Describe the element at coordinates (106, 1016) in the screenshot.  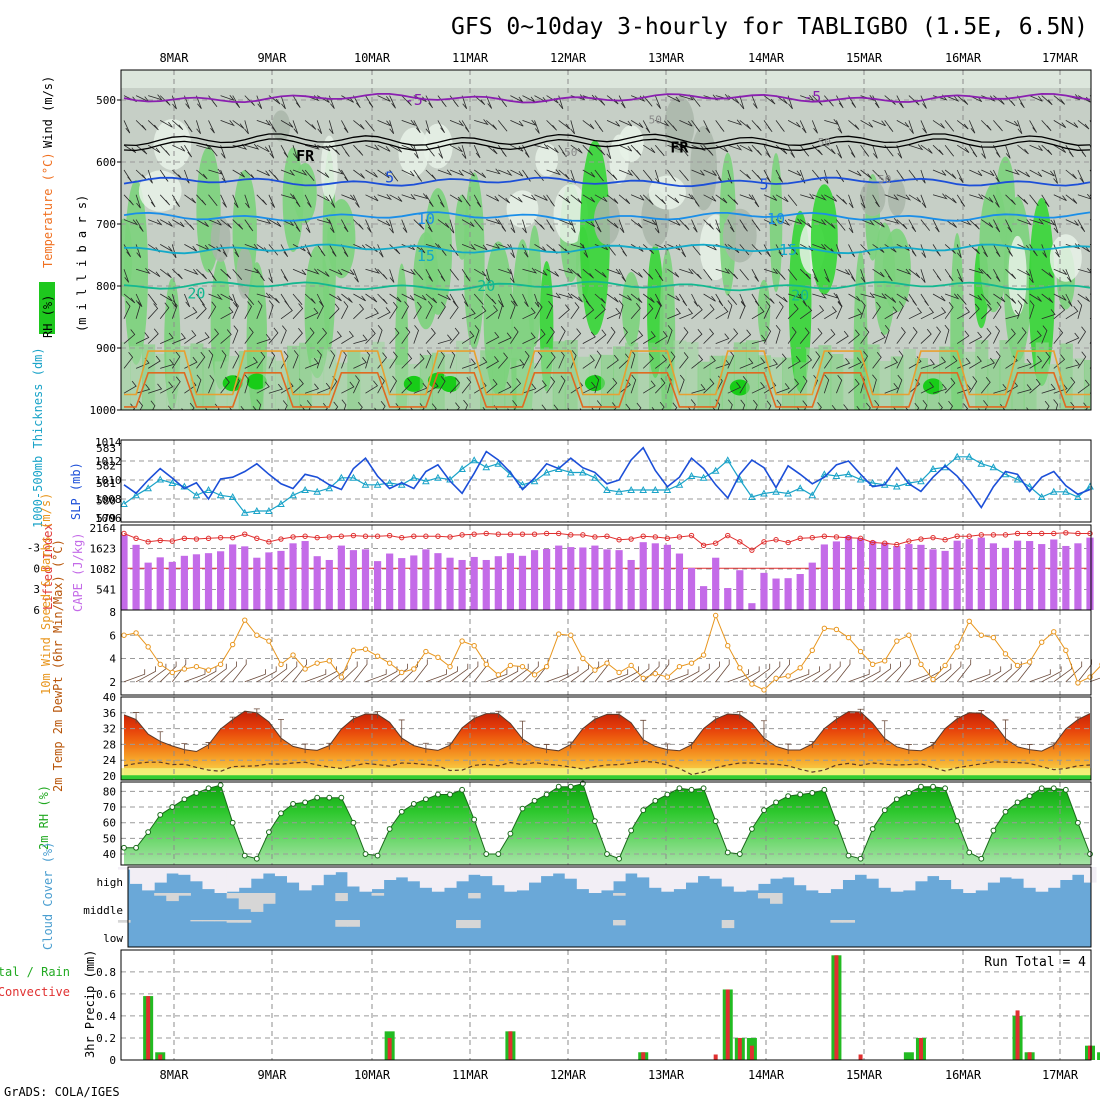
I see `precip-tick-2: 0.4` at that location.